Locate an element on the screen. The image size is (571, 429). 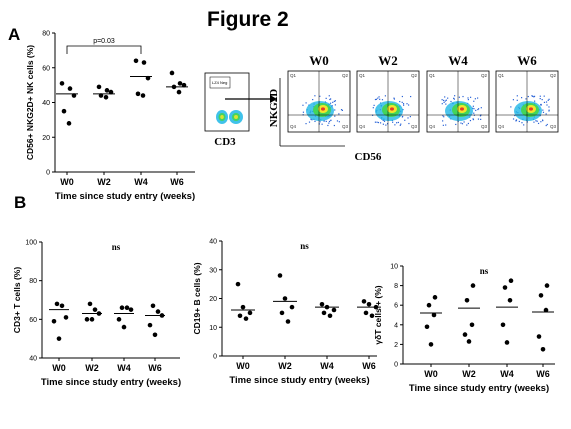
gate-box-label: LZ4 Neg is located at coordinates (219, 82).